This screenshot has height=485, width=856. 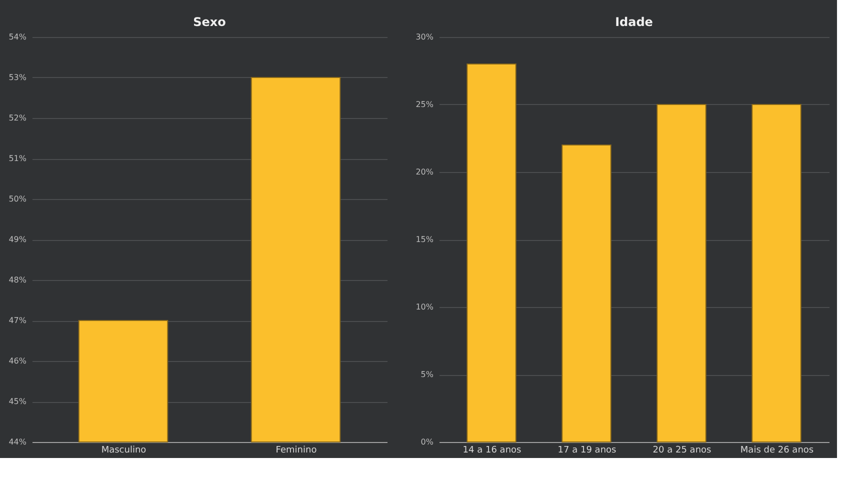 I want to click on y-tick-label: 48%, so click(x=17, y=280).